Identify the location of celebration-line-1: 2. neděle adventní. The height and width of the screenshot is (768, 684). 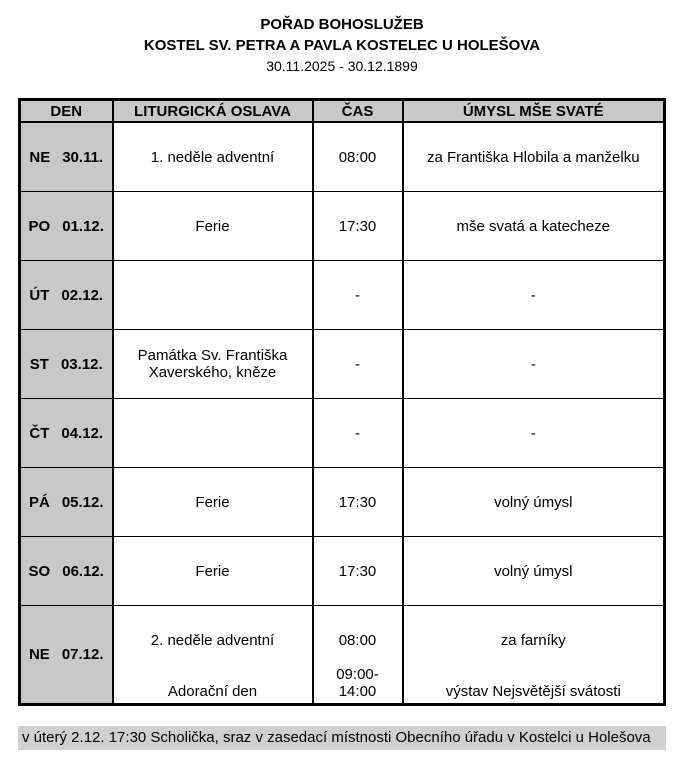
(212, 640).